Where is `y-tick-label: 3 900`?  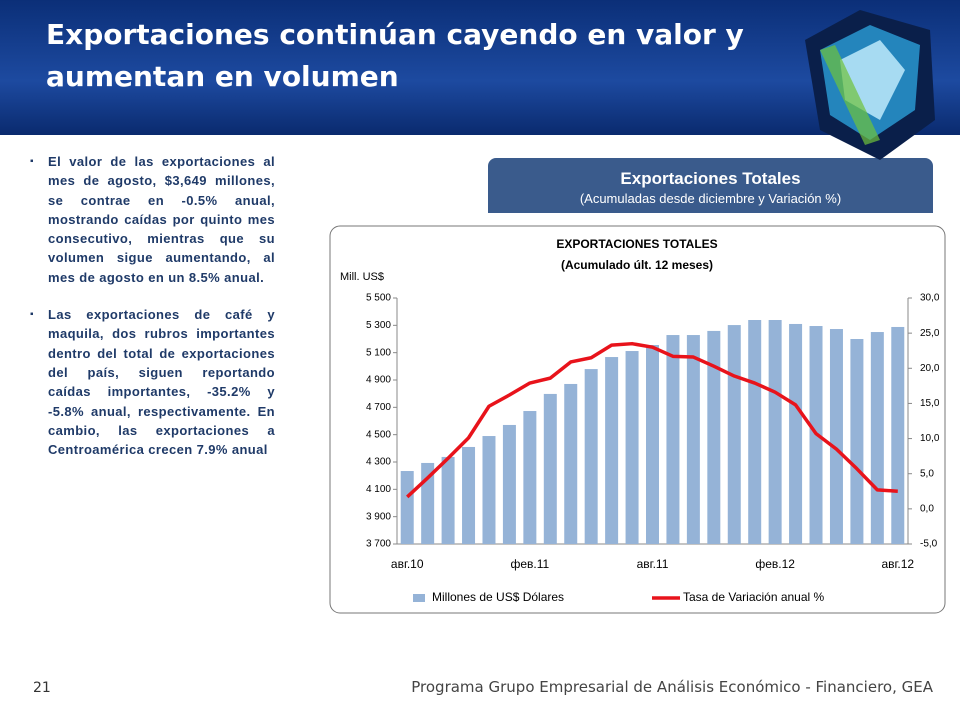 y-tick-label: 3 900 is located at coordinates (378, 516).